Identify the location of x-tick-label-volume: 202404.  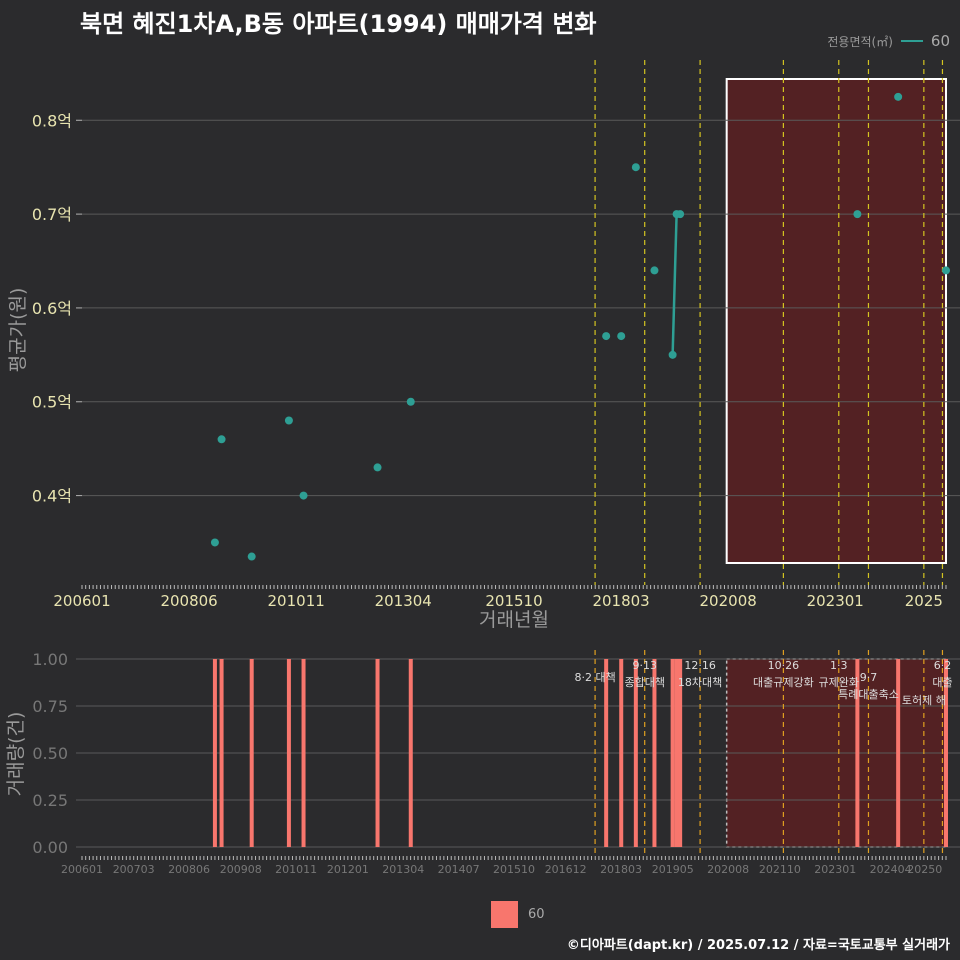
(891, 869).